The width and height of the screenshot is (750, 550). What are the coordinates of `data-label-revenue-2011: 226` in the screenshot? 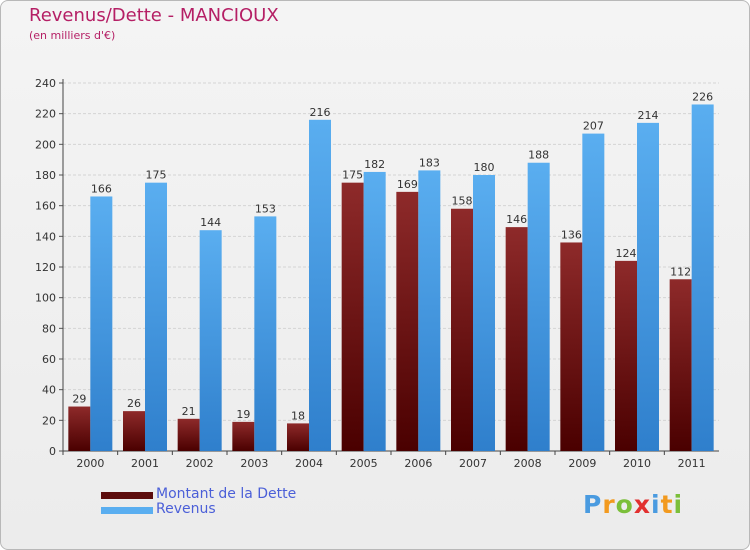 It's located at (702, 96).